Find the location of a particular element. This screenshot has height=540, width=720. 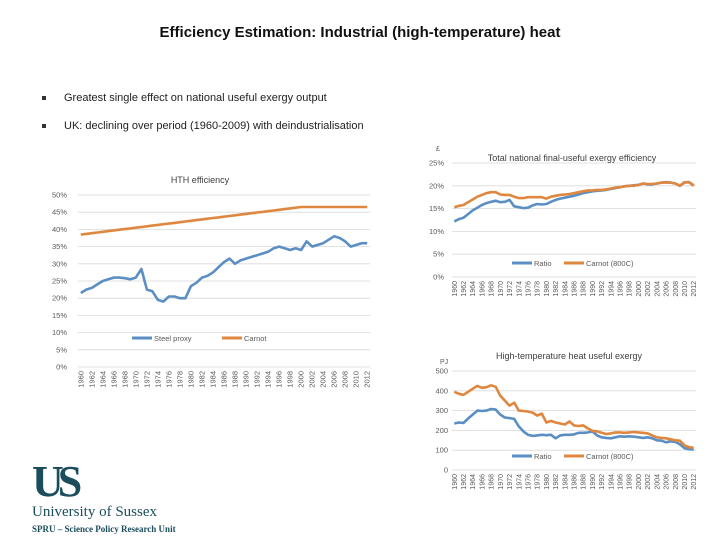

y-tick-label: 45% is located at coordinates (59, 212).